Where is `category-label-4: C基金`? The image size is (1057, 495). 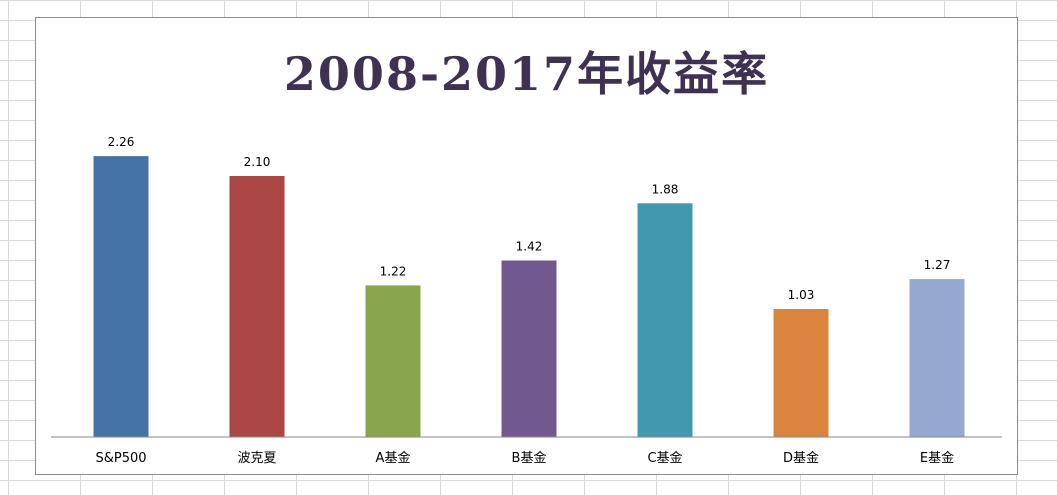 category-label-4: C基金 is located at coordinates (664, 458).